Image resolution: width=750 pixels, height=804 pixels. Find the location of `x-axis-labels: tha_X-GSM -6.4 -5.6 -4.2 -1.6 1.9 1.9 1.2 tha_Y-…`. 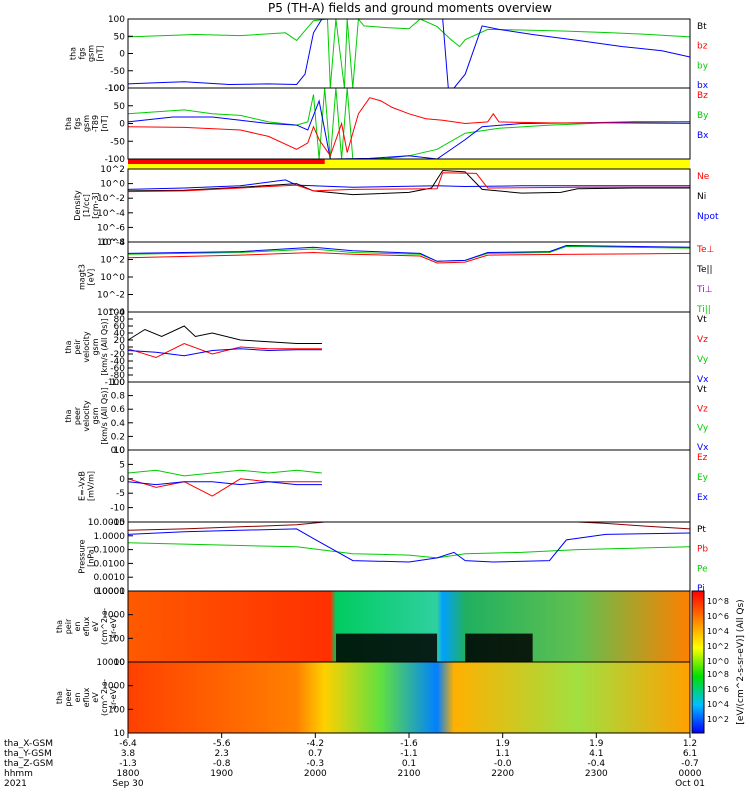

x-axis-labels: tha_X-GSM -6.4 -5.6 -4.2 -1.6 1.9 1.9 1.2 tha_Y-… is located at coordinates (354, 761).